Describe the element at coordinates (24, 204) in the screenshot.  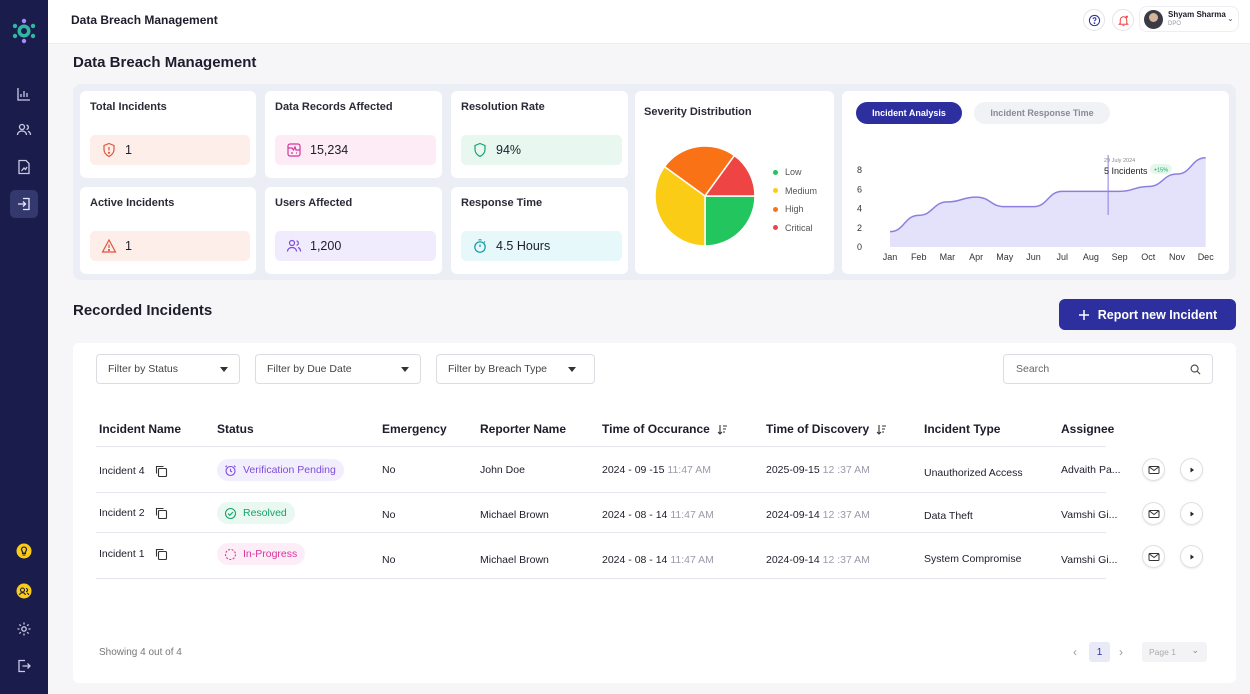
I see `breach-login-icon` at that location.